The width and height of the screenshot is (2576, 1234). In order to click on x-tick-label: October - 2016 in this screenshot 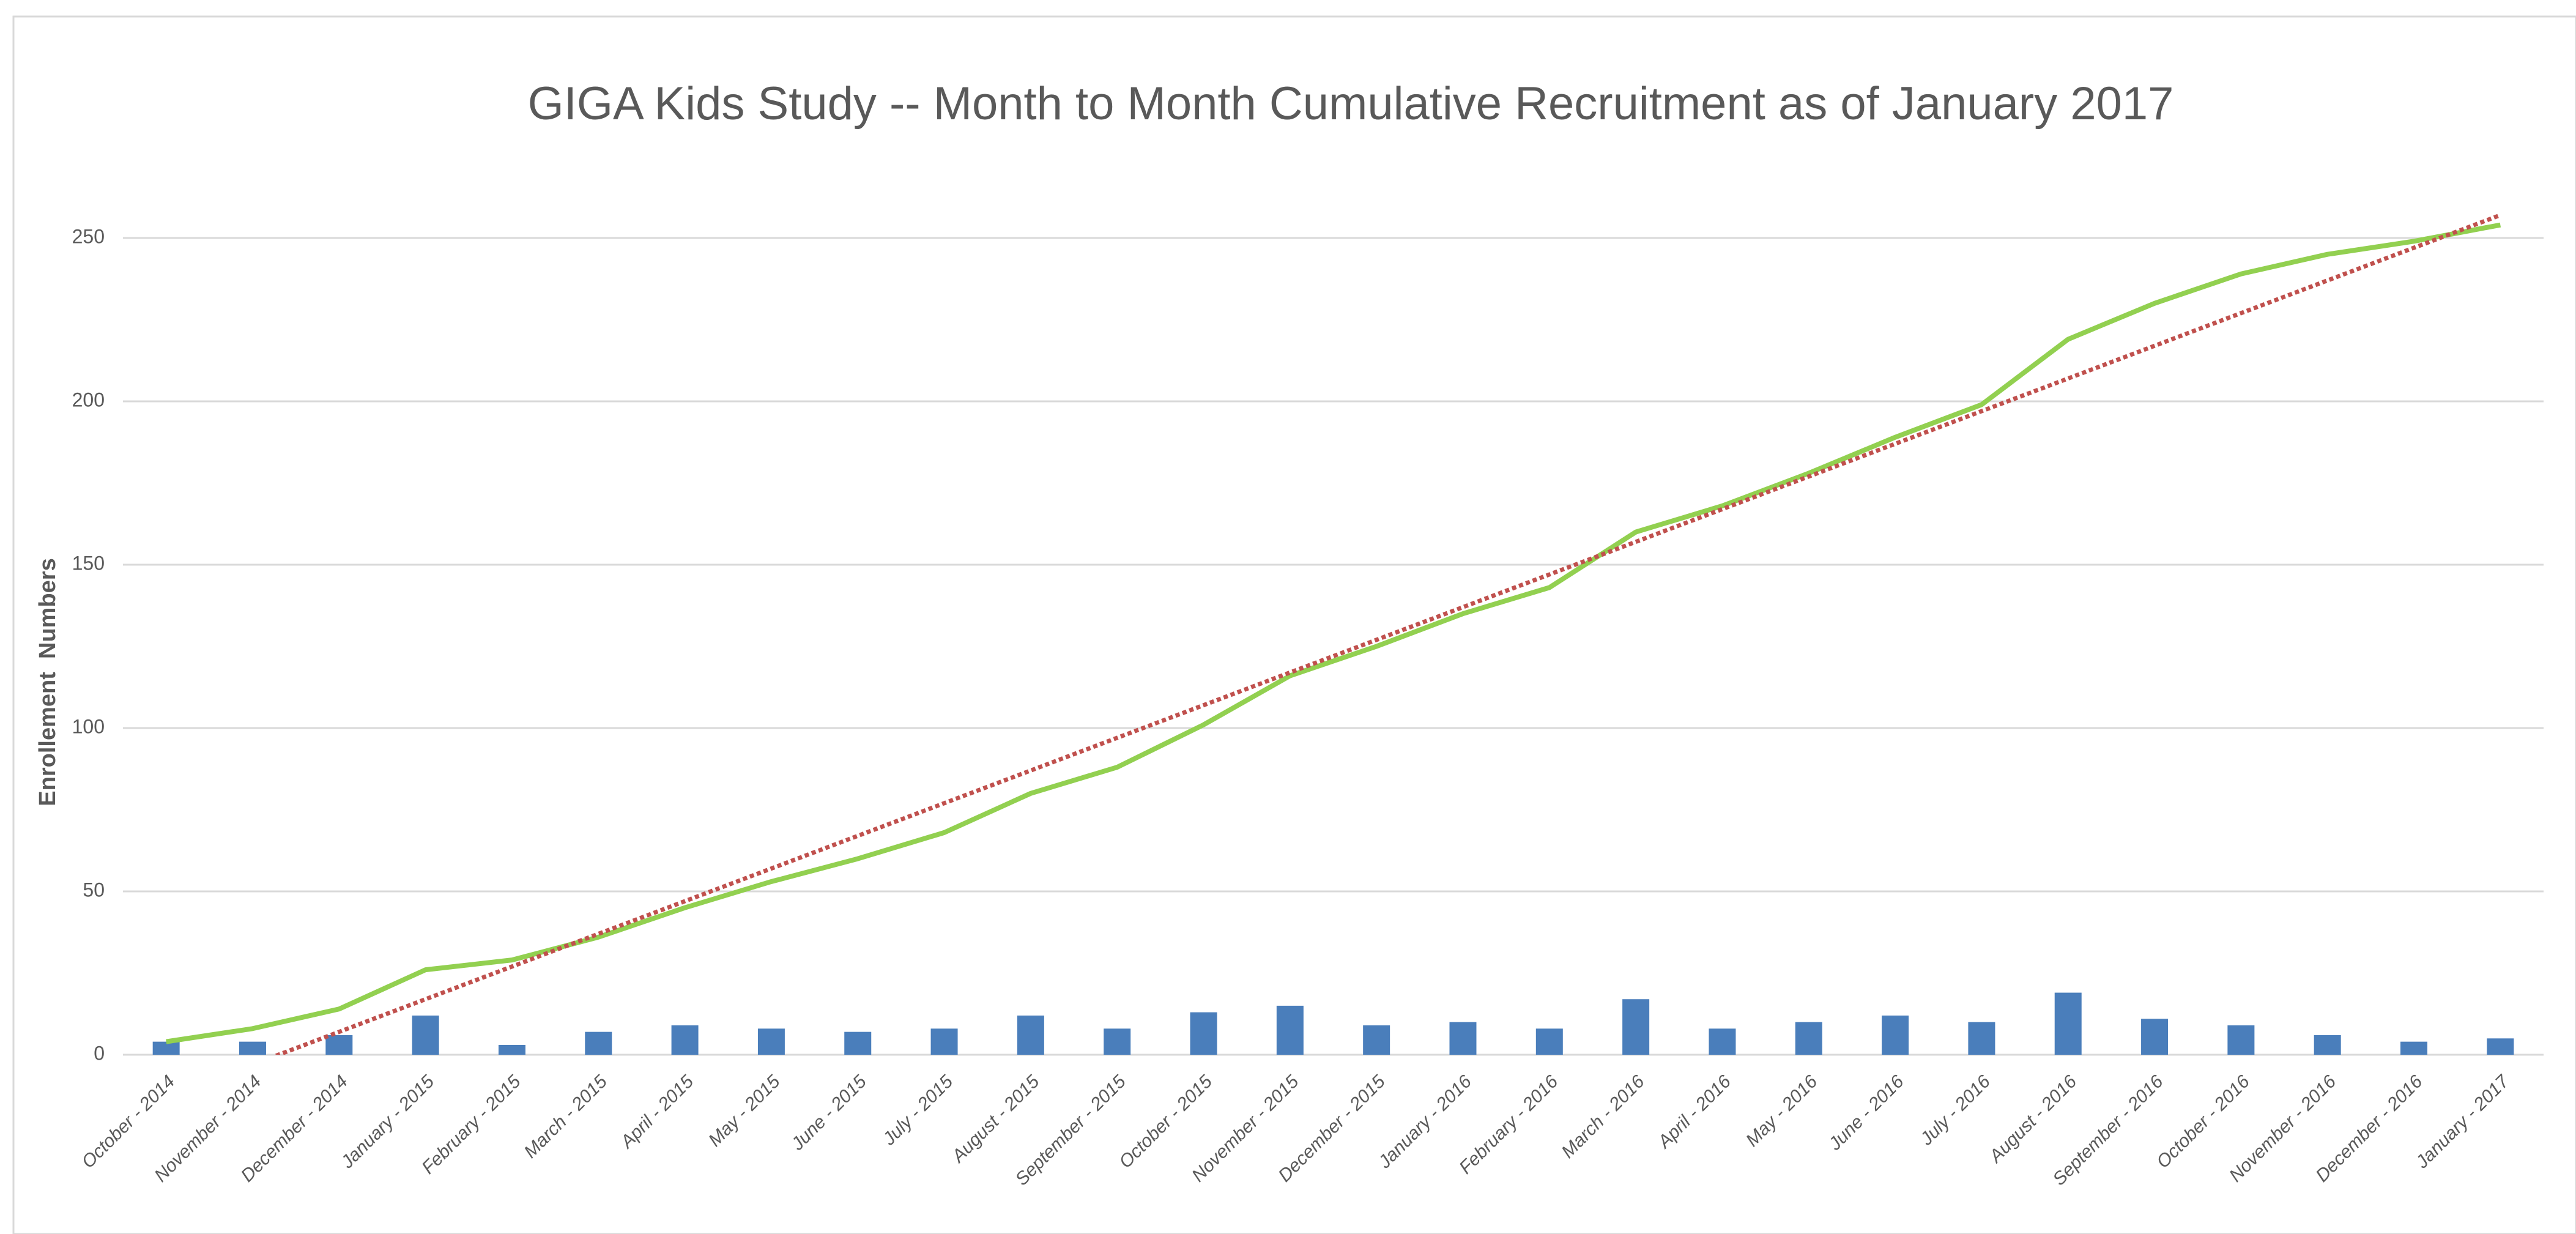, I will do `click(2203, 1121)`.